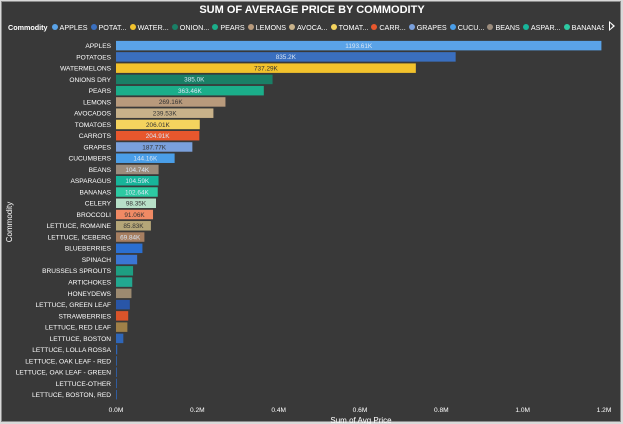 The width and height of the screenshot is (623, 424). What do you see at coordinates (98, 46) in the screenshot?
I see `category-label: APPLES` at bounding box center [98, 46].